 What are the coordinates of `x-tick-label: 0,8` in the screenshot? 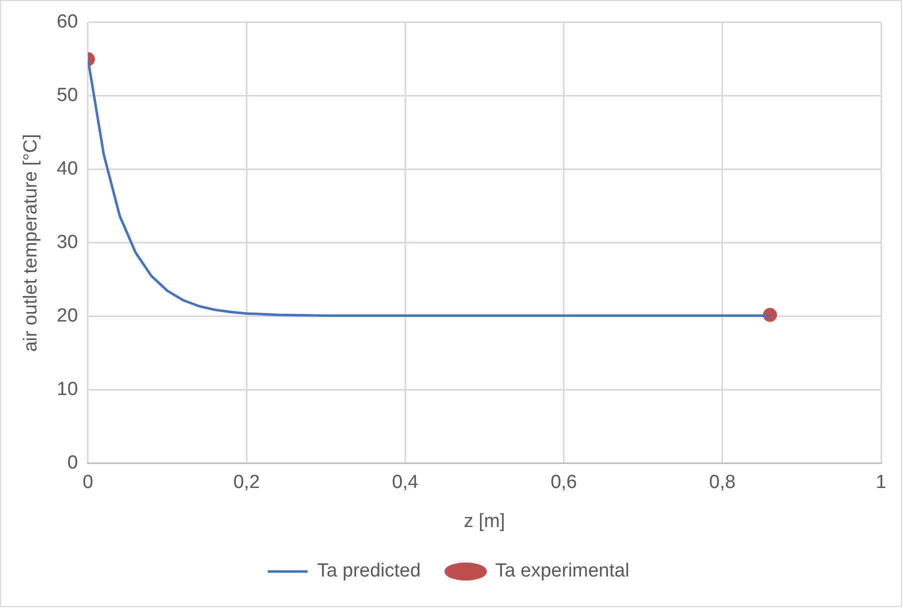 It's located at (722, 483).